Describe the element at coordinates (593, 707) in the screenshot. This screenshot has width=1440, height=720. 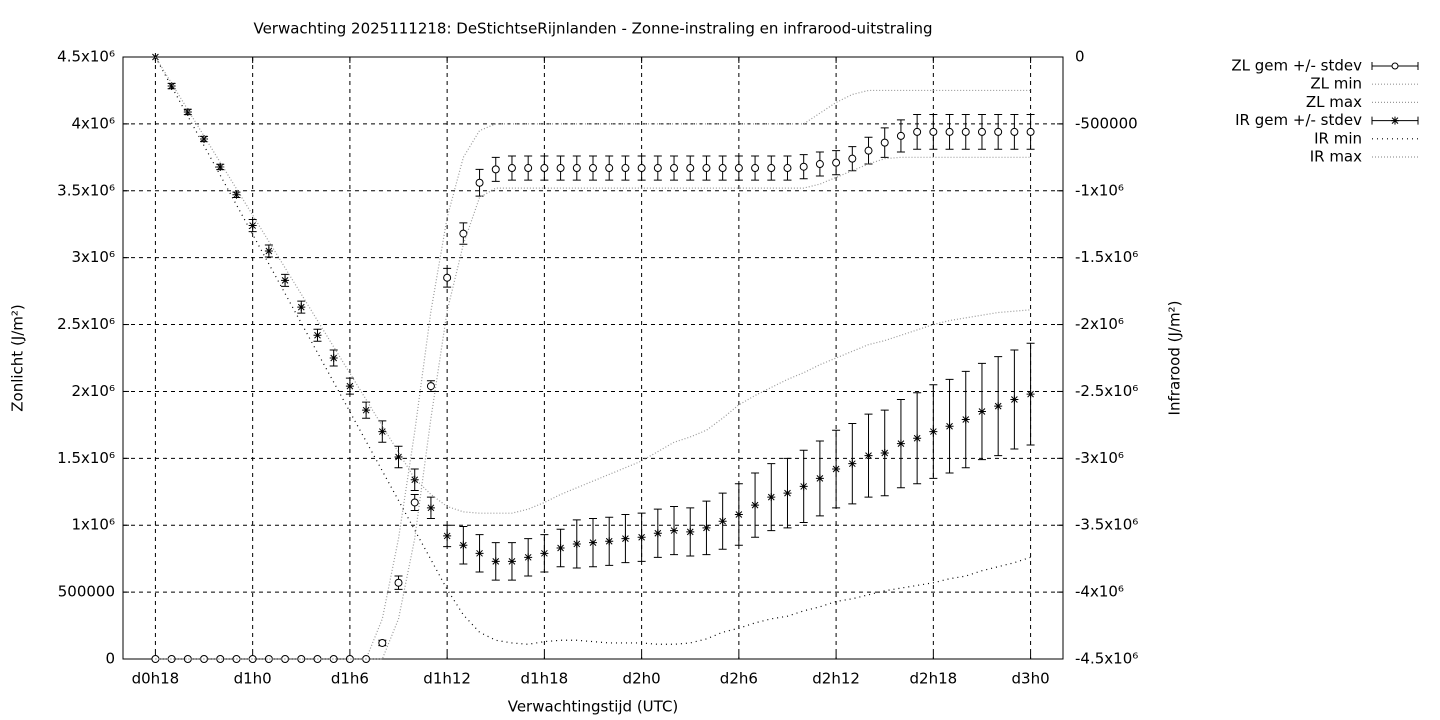
I see `x-axis-label: Verwachtingstijd (UTC)` at that location.